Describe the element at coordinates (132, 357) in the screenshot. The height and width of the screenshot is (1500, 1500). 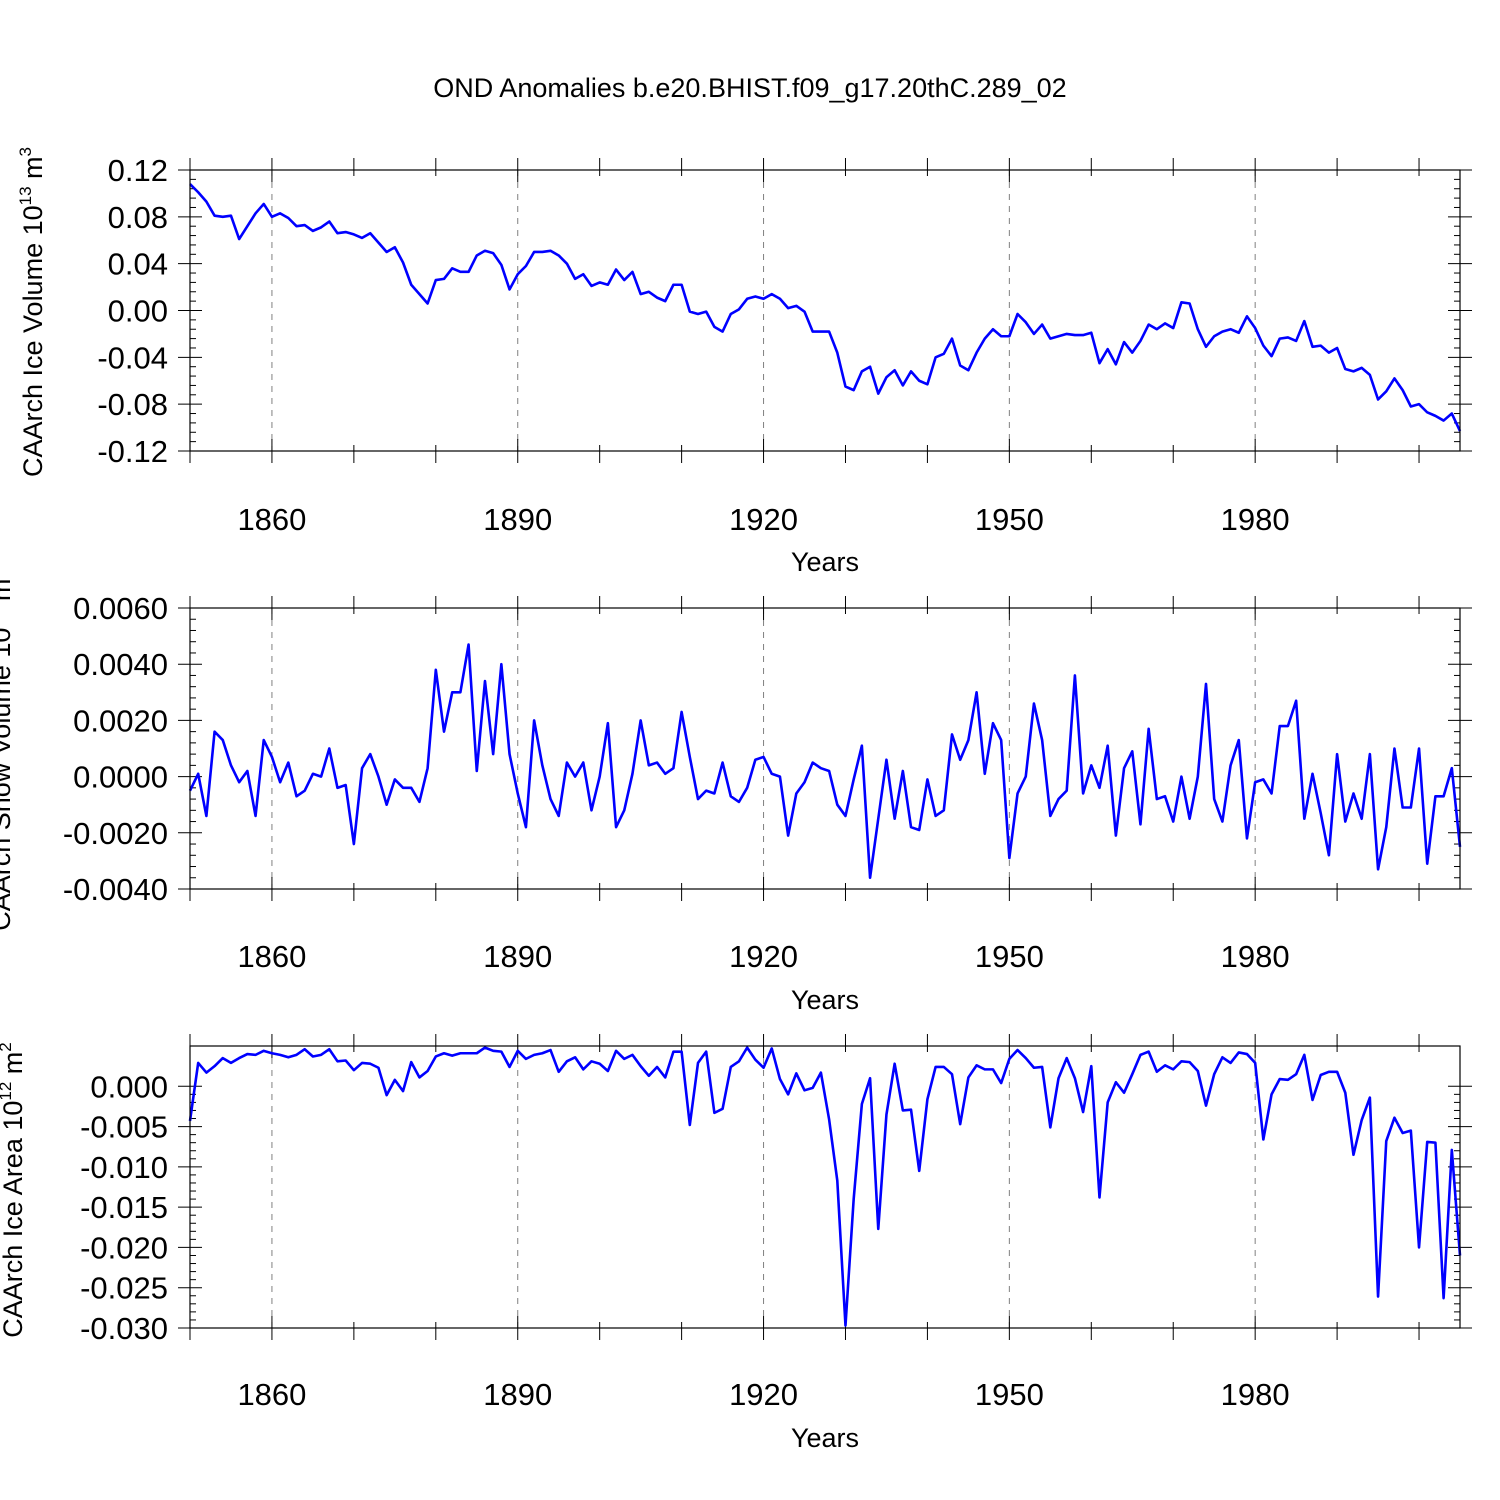
I see `y-tick-label: -0.04` at that location.